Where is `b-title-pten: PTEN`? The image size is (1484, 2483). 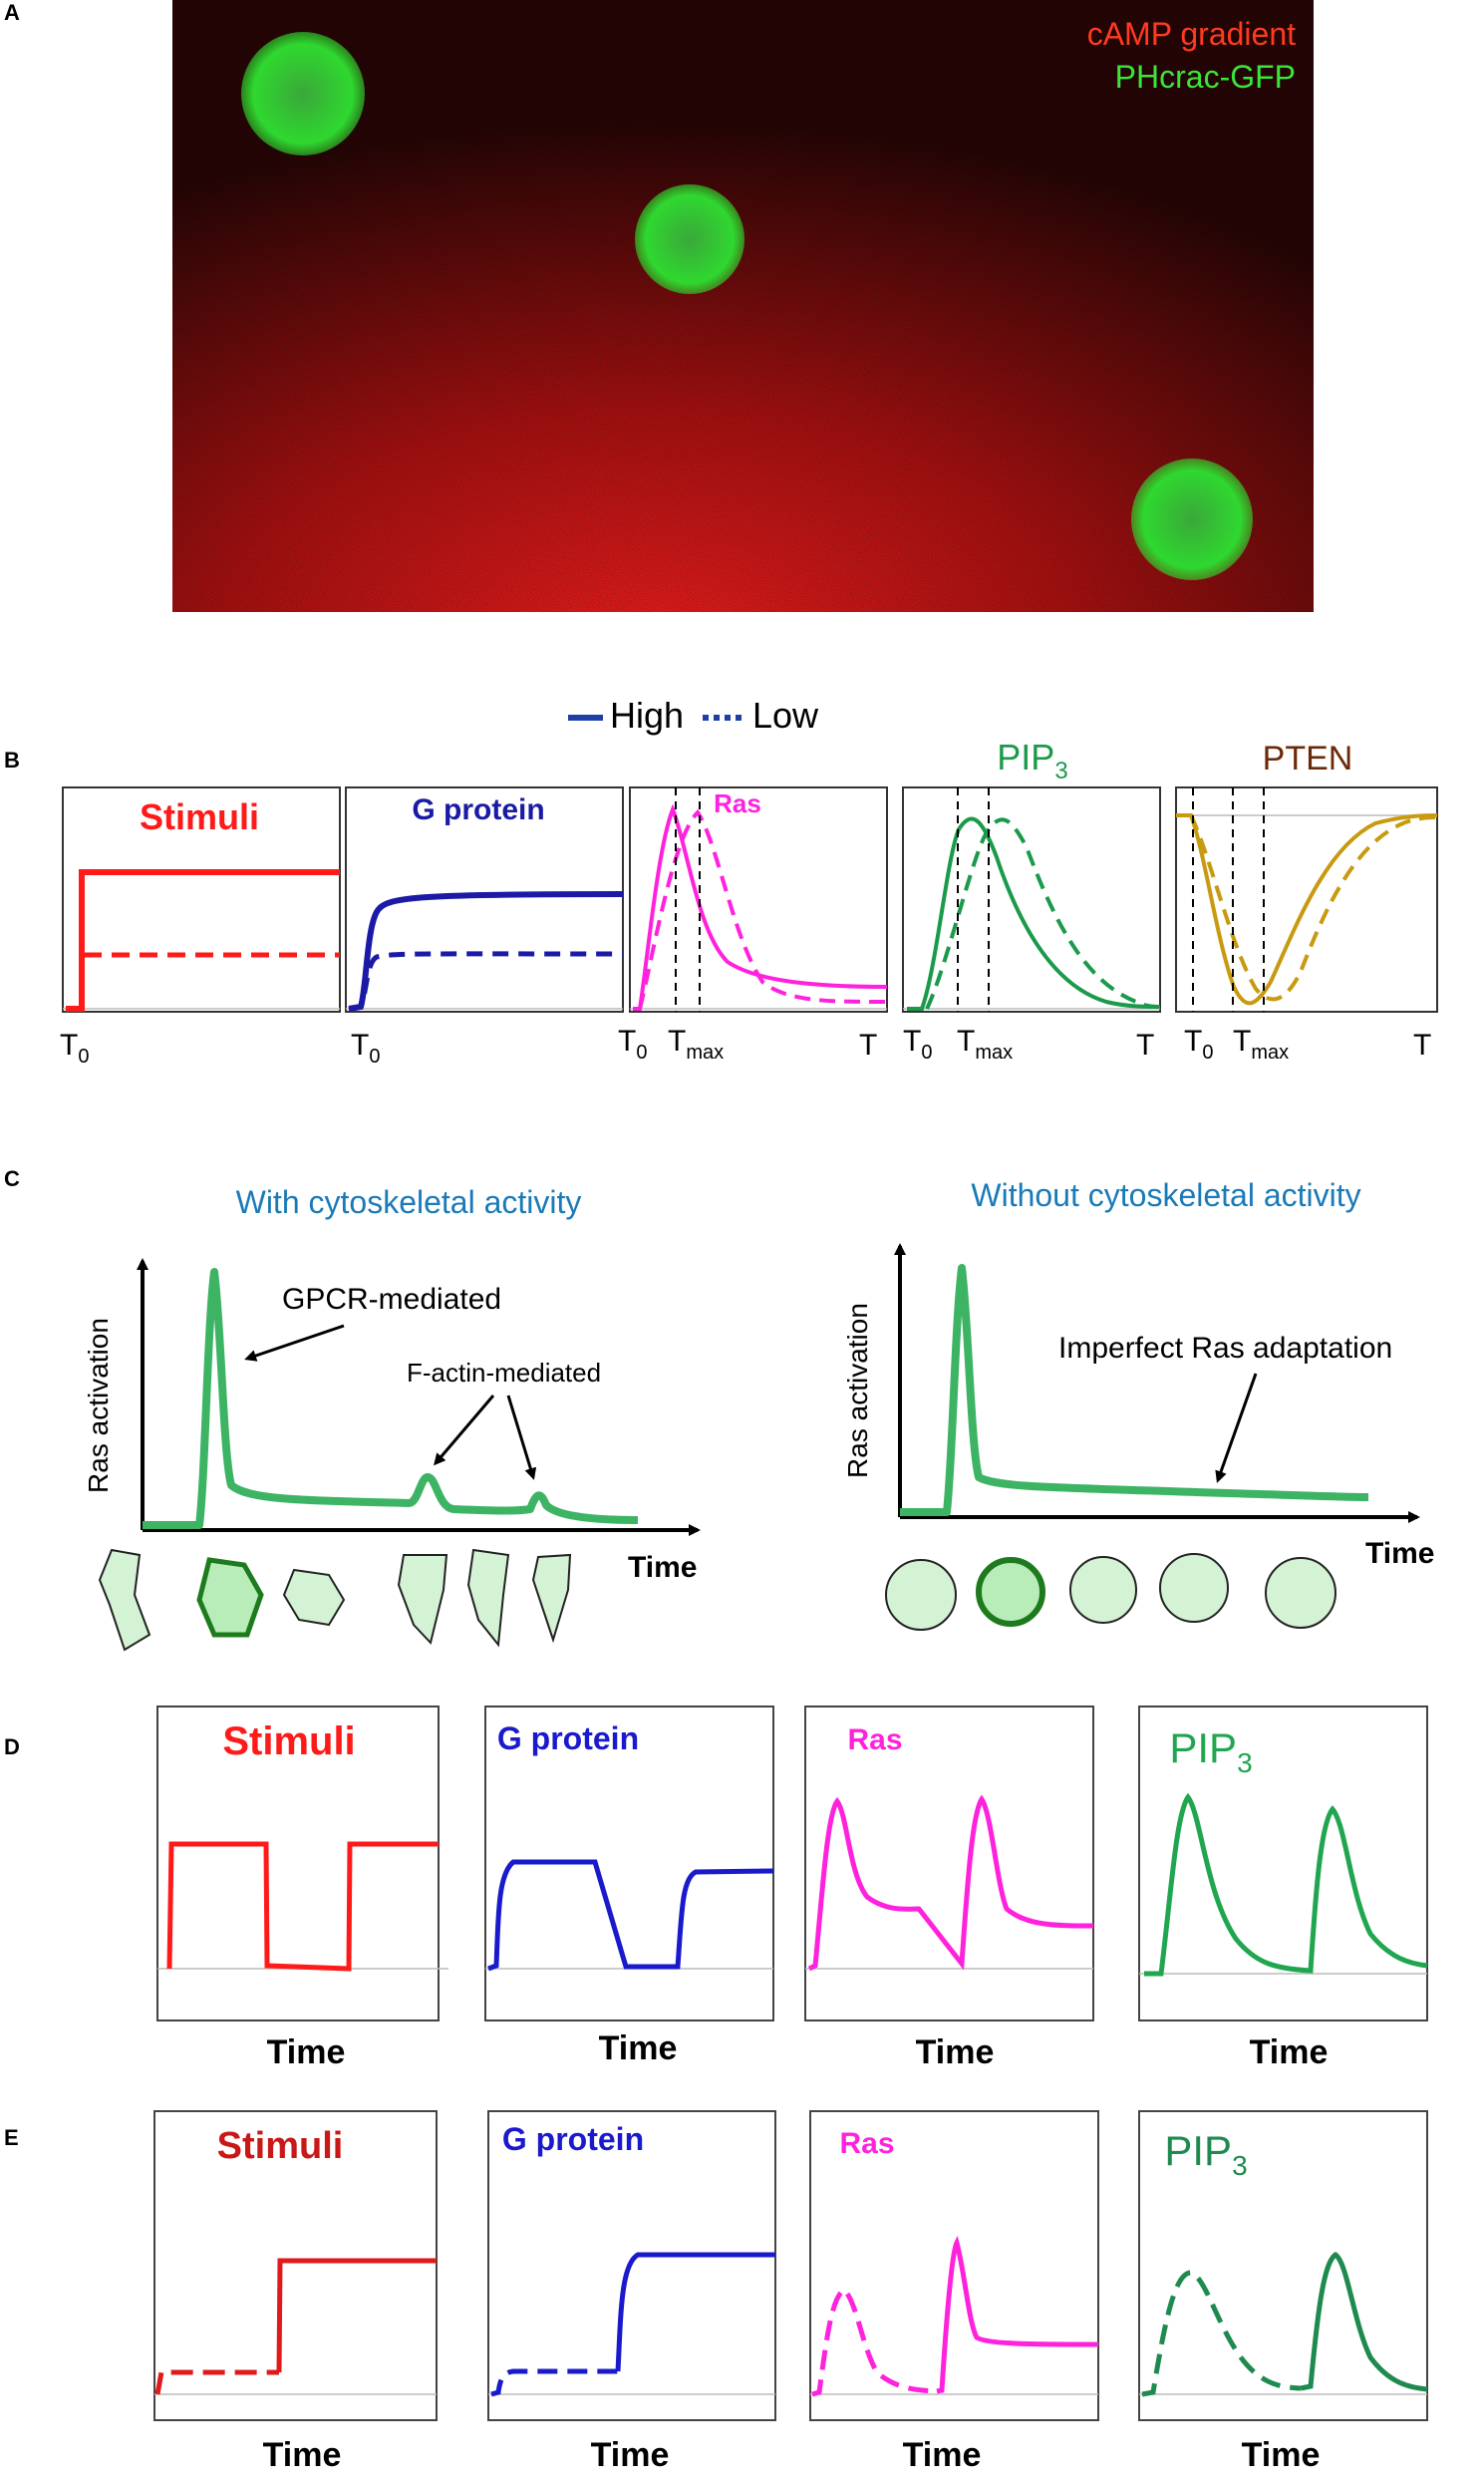 b-title-pten: PTEN is located at coordinates (1308, 758).